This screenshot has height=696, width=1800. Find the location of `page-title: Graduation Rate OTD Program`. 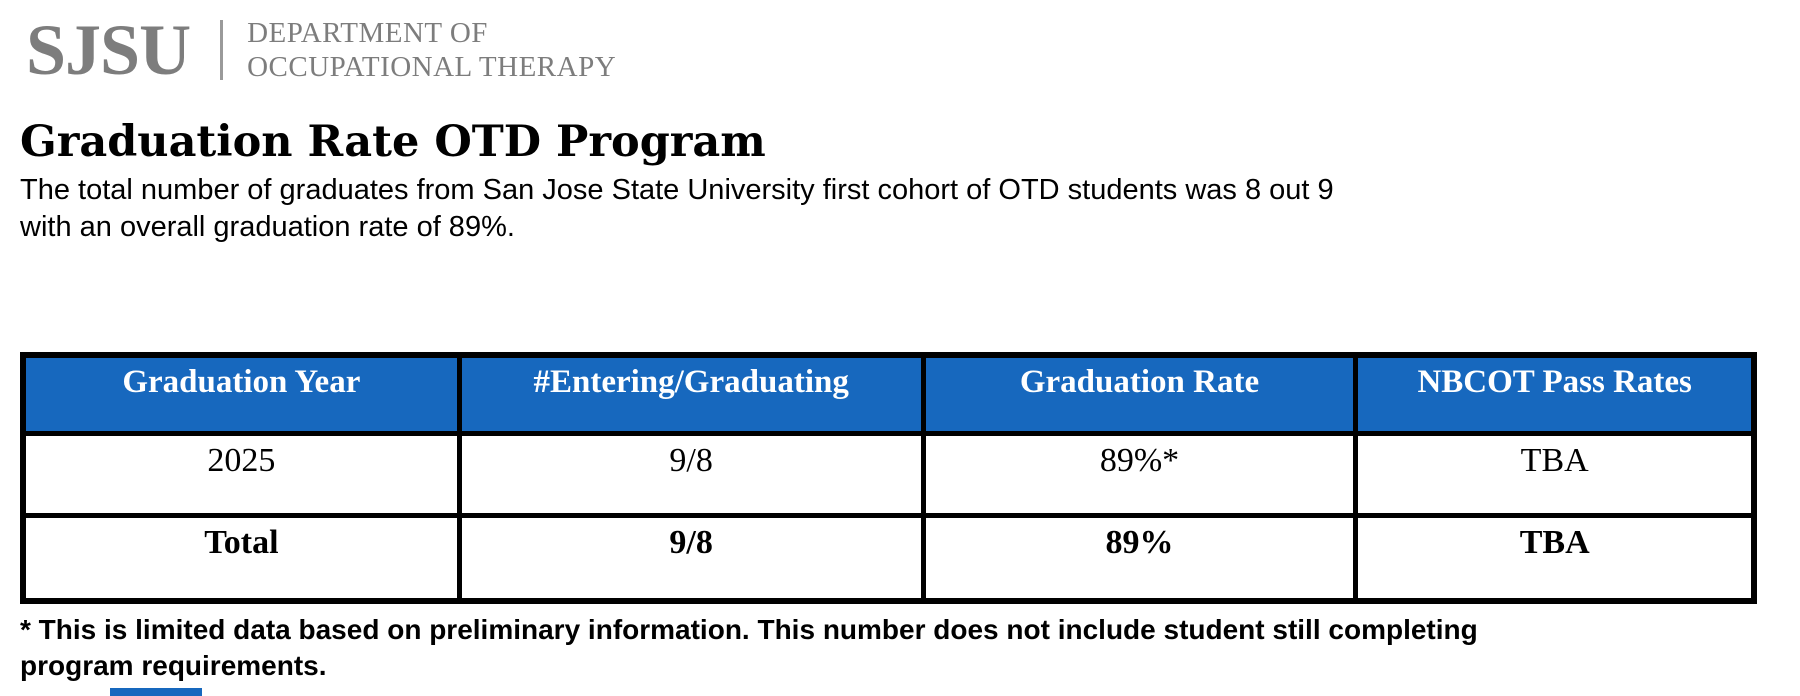

page-title: Graduation Rate OTD Program is located at coordinates (393, 142).